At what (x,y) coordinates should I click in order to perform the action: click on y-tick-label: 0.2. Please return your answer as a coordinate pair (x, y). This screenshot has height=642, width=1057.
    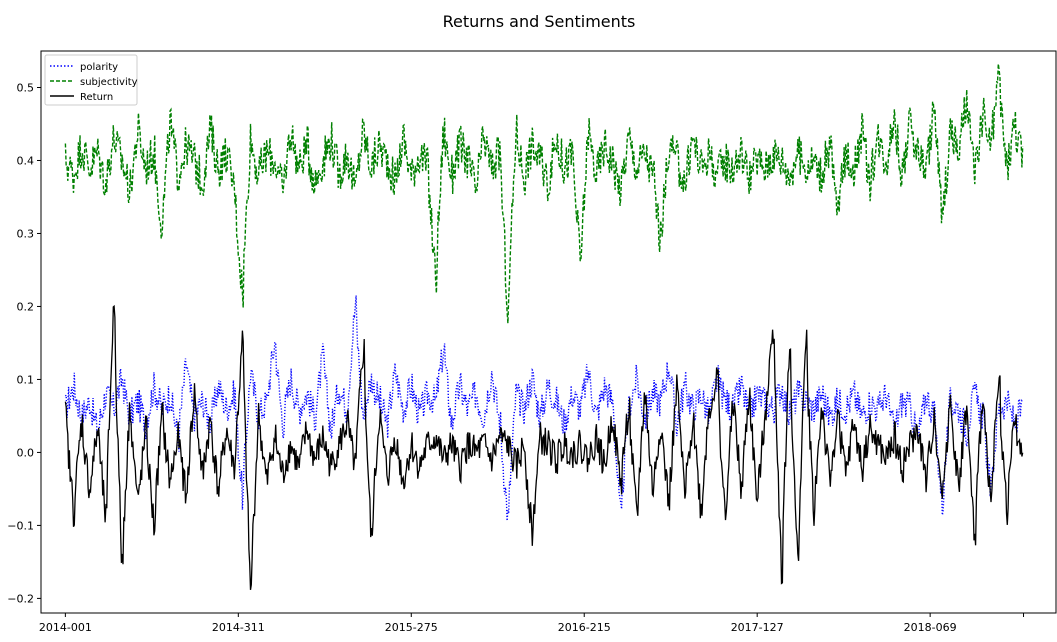
    Looking at the image, I should click on (26, 306).